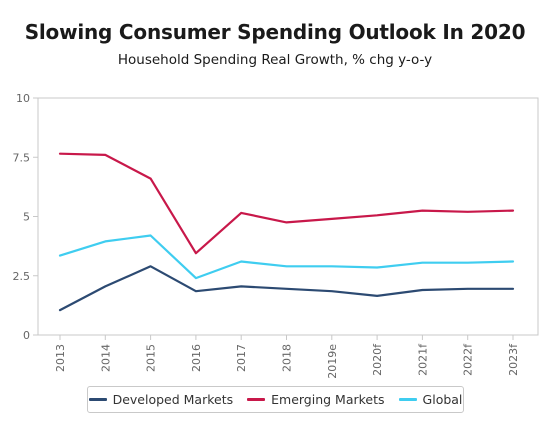 The height and width of the screenshot is (427, 550). I want to click on x-tick-label: 2013, so click(60, 358).